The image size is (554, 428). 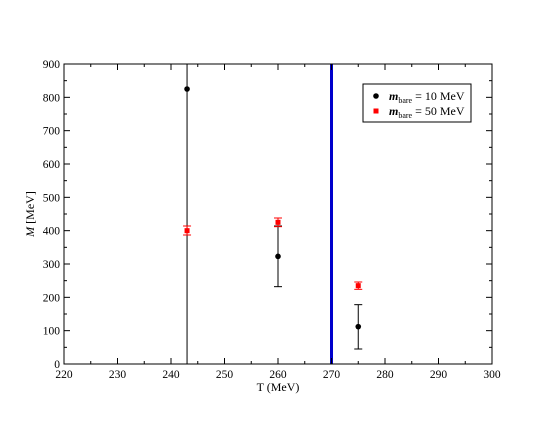 I want to click on y-axis-label: M [MeV], so click(x=30, y=214).